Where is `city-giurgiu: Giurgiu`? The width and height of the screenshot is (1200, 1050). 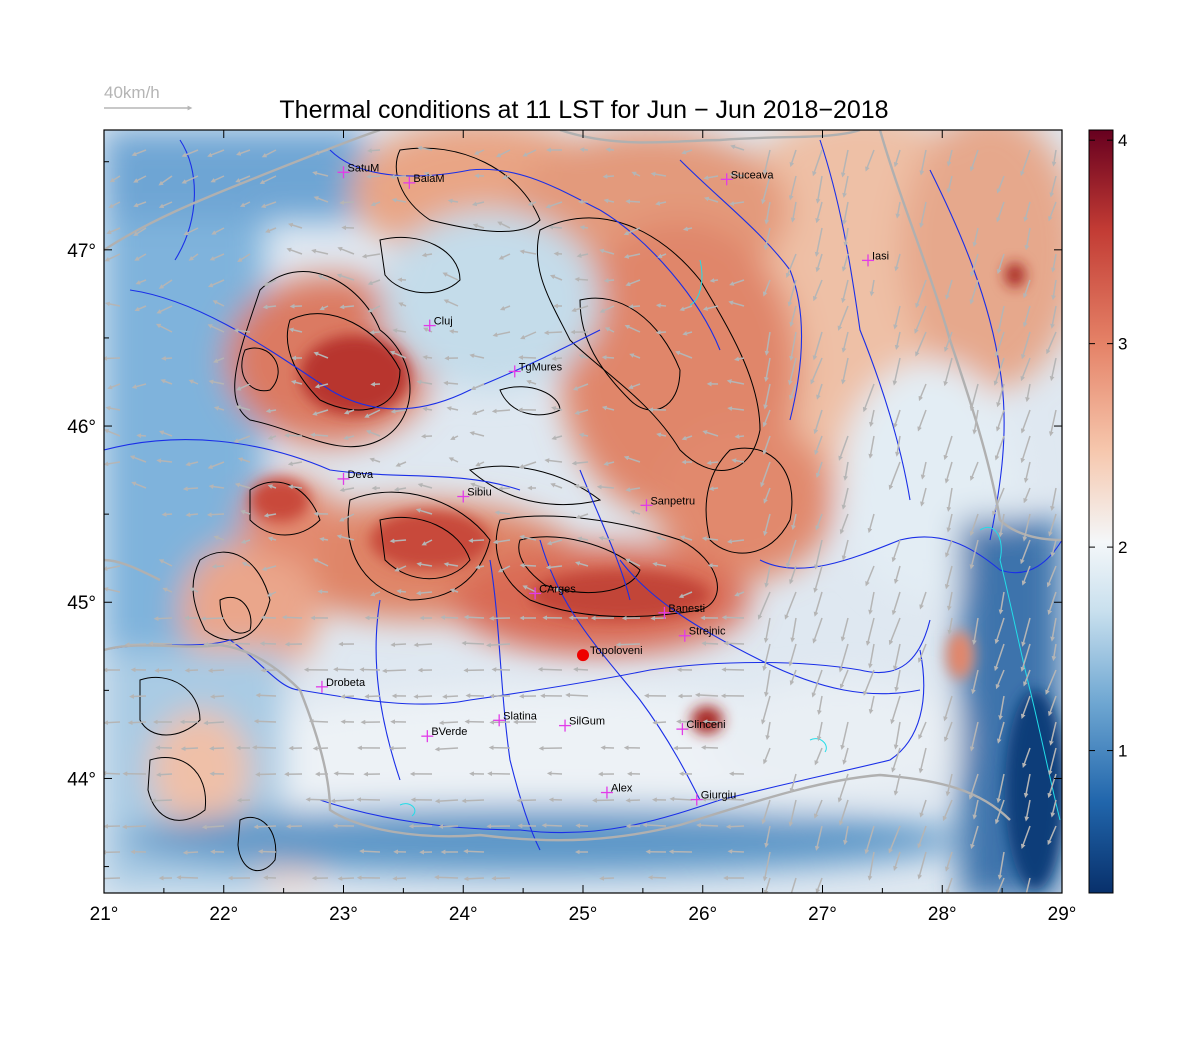
city-giurgiu: Giurgiu is located at coordinates (713, 798).